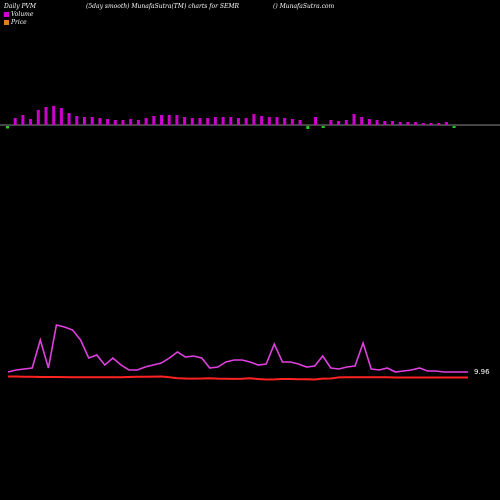 The image size is (500, 500). I want to click on pvm-line, so click(237, 348).